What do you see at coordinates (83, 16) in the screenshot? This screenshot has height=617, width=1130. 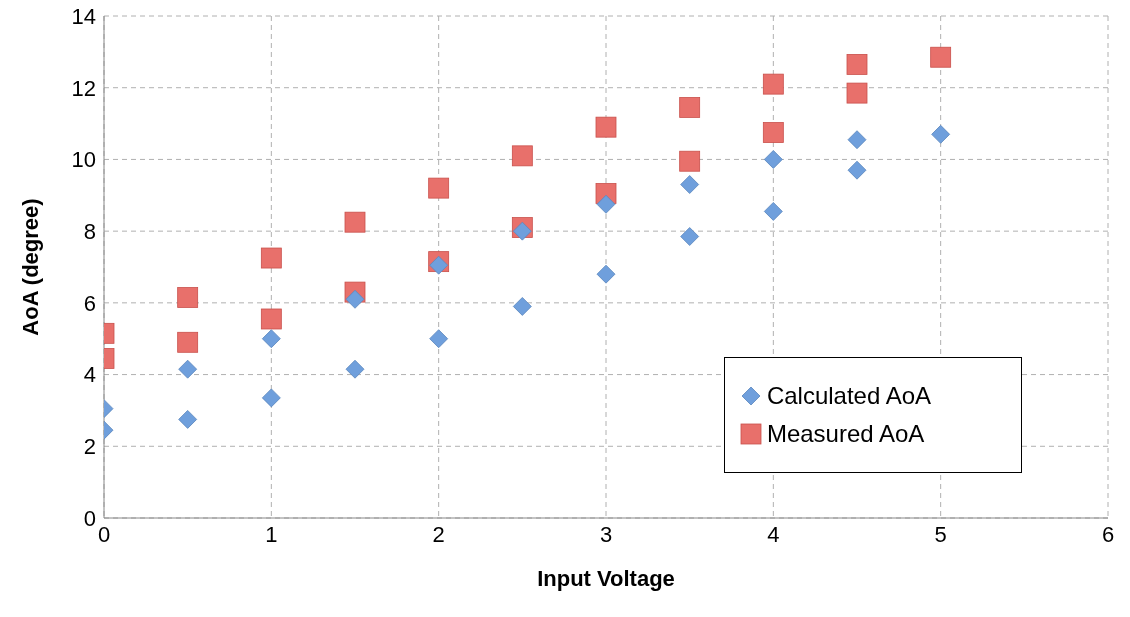 I see `y-tick-label: 14` at bounding box center [83, 16].